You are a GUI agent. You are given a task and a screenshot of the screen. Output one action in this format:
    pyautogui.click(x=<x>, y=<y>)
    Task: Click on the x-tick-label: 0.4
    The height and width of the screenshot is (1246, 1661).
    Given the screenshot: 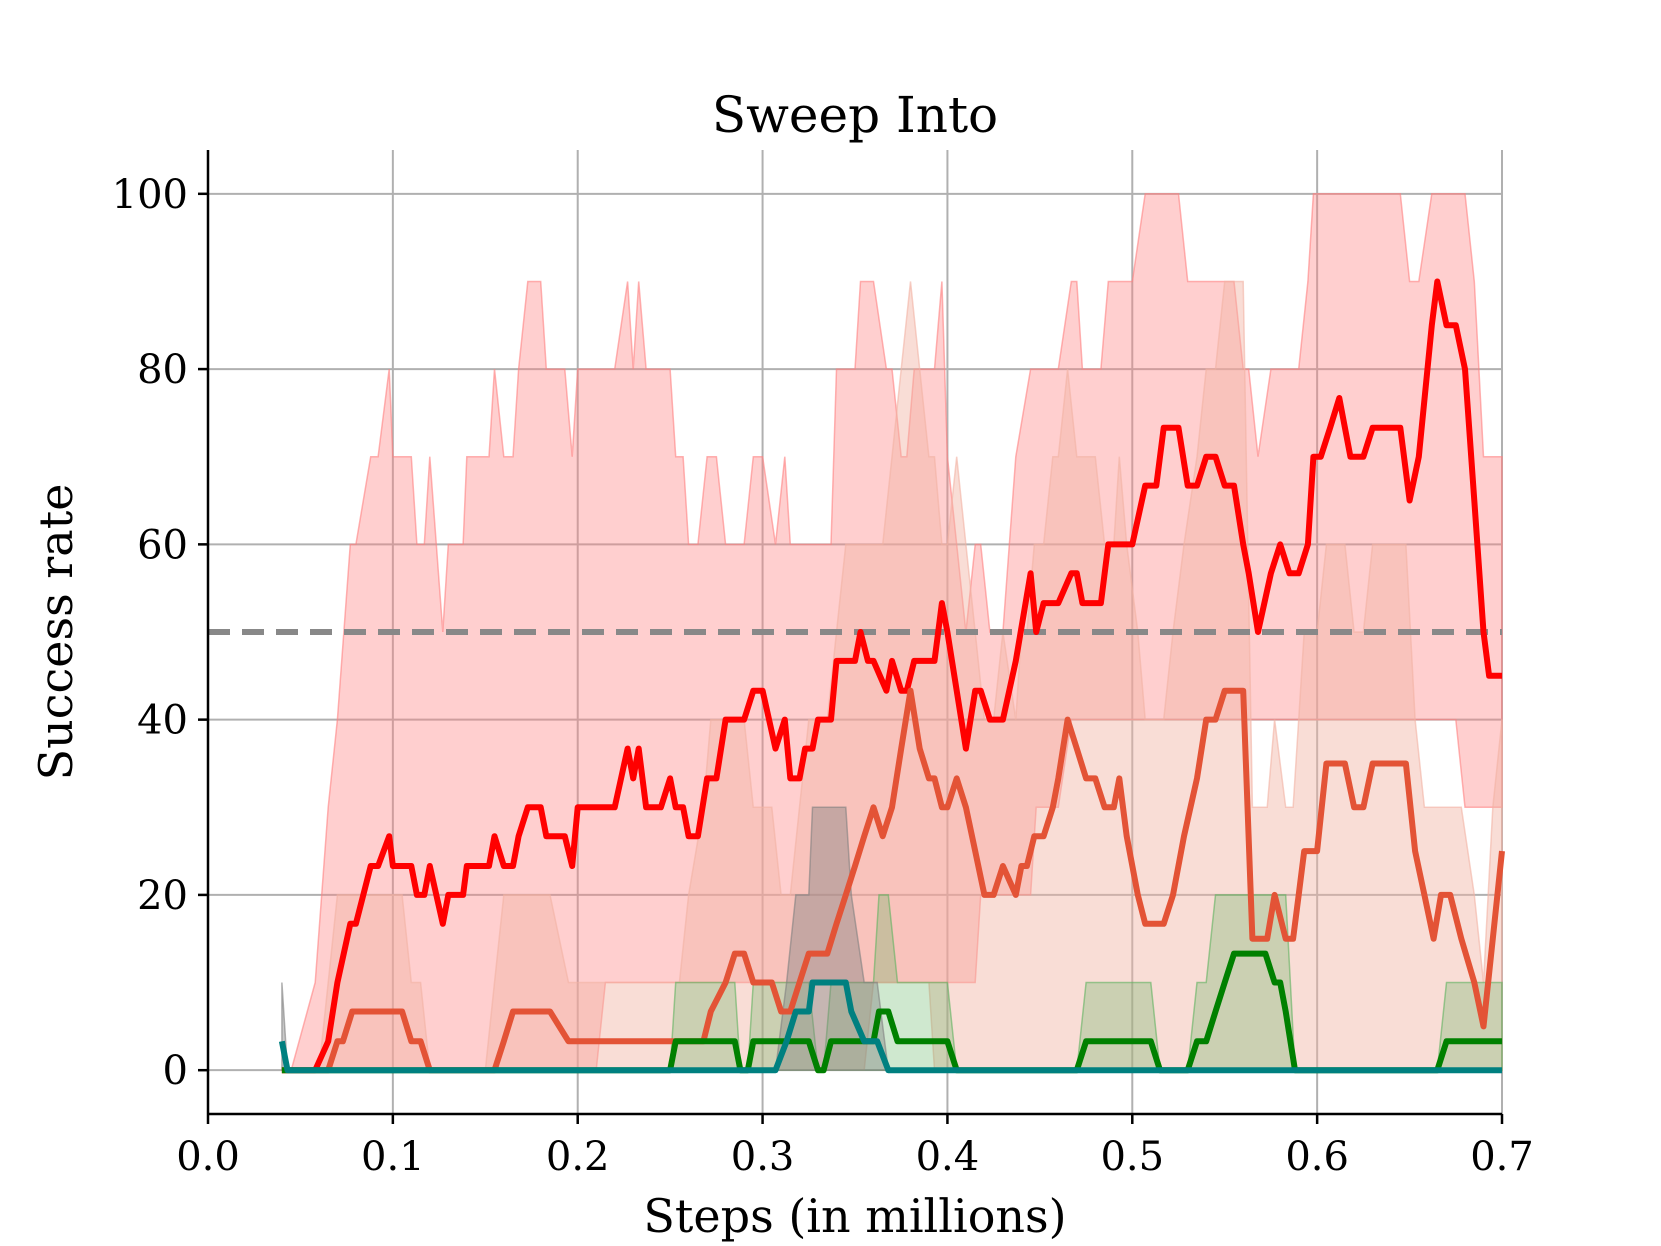 What is the action you would take?
    pyautogui.click(x=948, y=1157)
    